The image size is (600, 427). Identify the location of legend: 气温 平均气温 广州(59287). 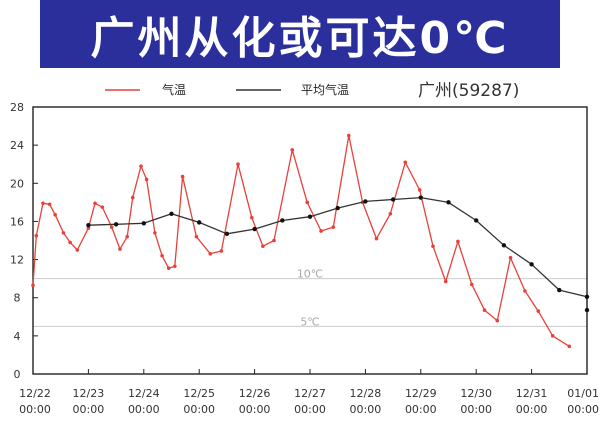
(312, 91).